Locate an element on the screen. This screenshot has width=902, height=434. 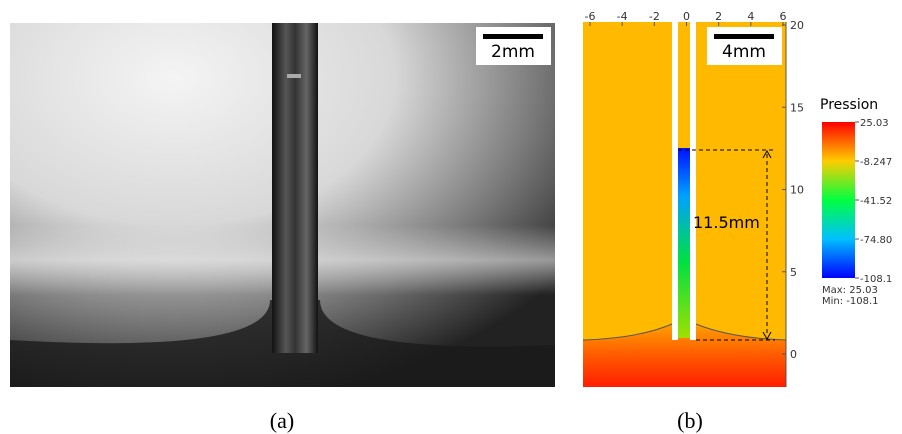
y-tick-label: 20 is located at coordinates (797, 25).